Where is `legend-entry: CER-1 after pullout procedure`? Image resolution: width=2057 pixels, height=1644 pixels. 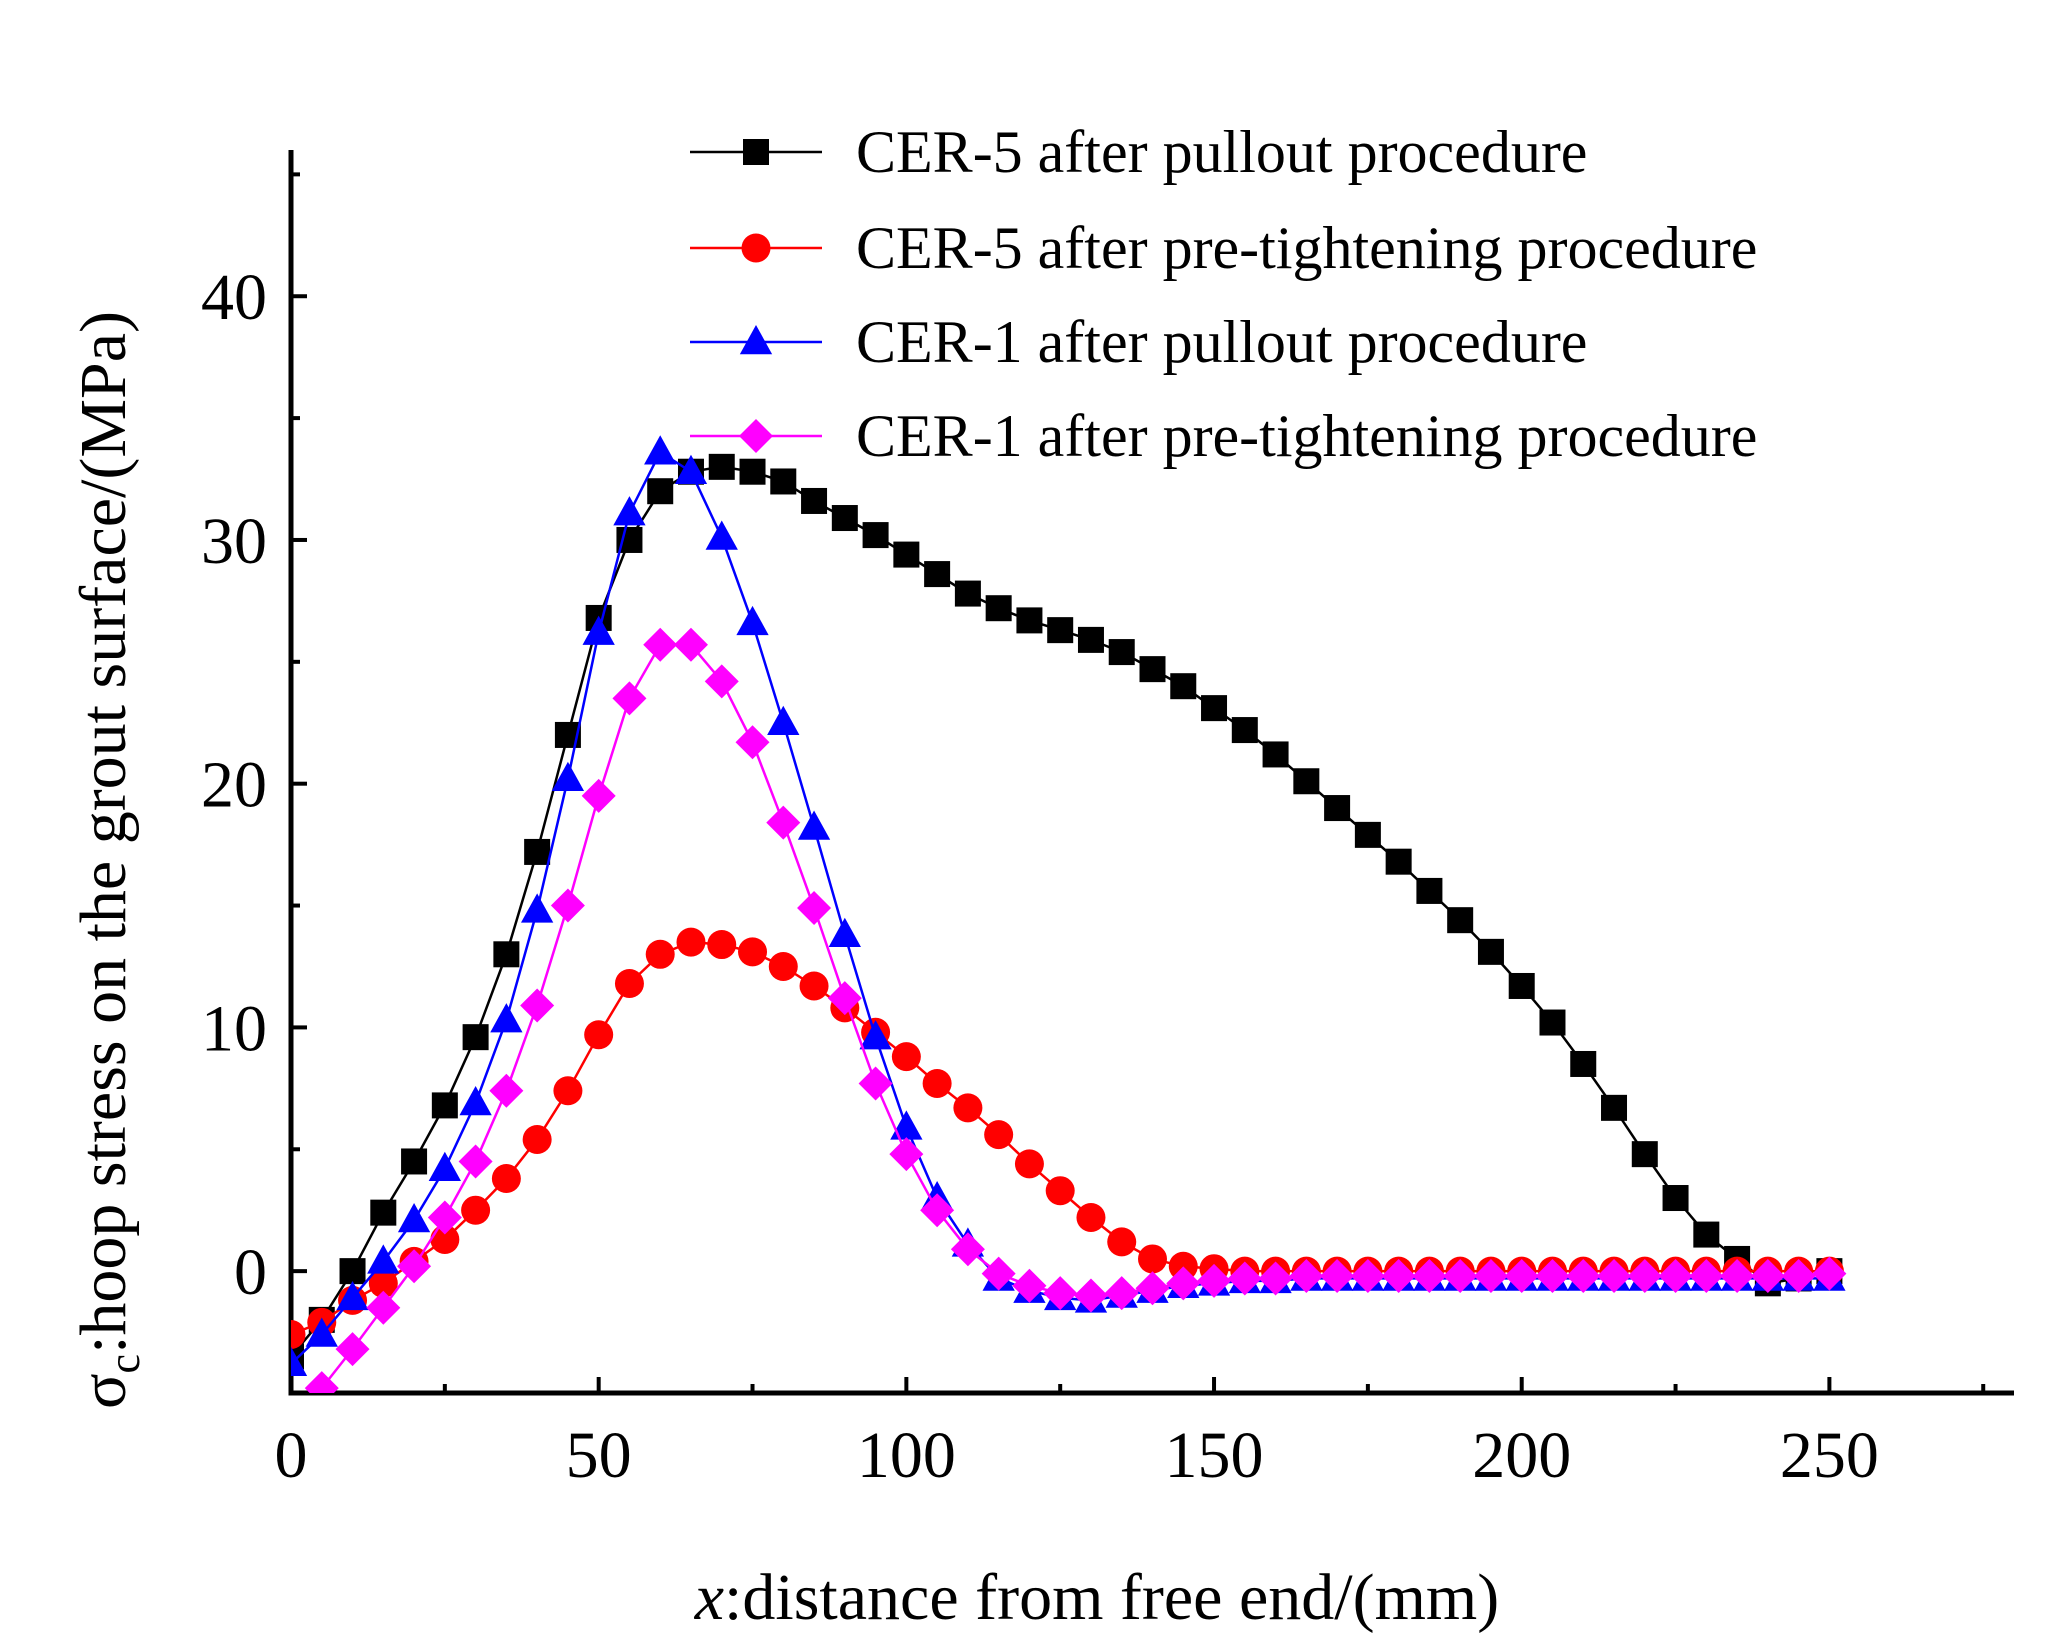
legend-entry: CER-1 after pullout procedure is located at coordinates (1138, 342).